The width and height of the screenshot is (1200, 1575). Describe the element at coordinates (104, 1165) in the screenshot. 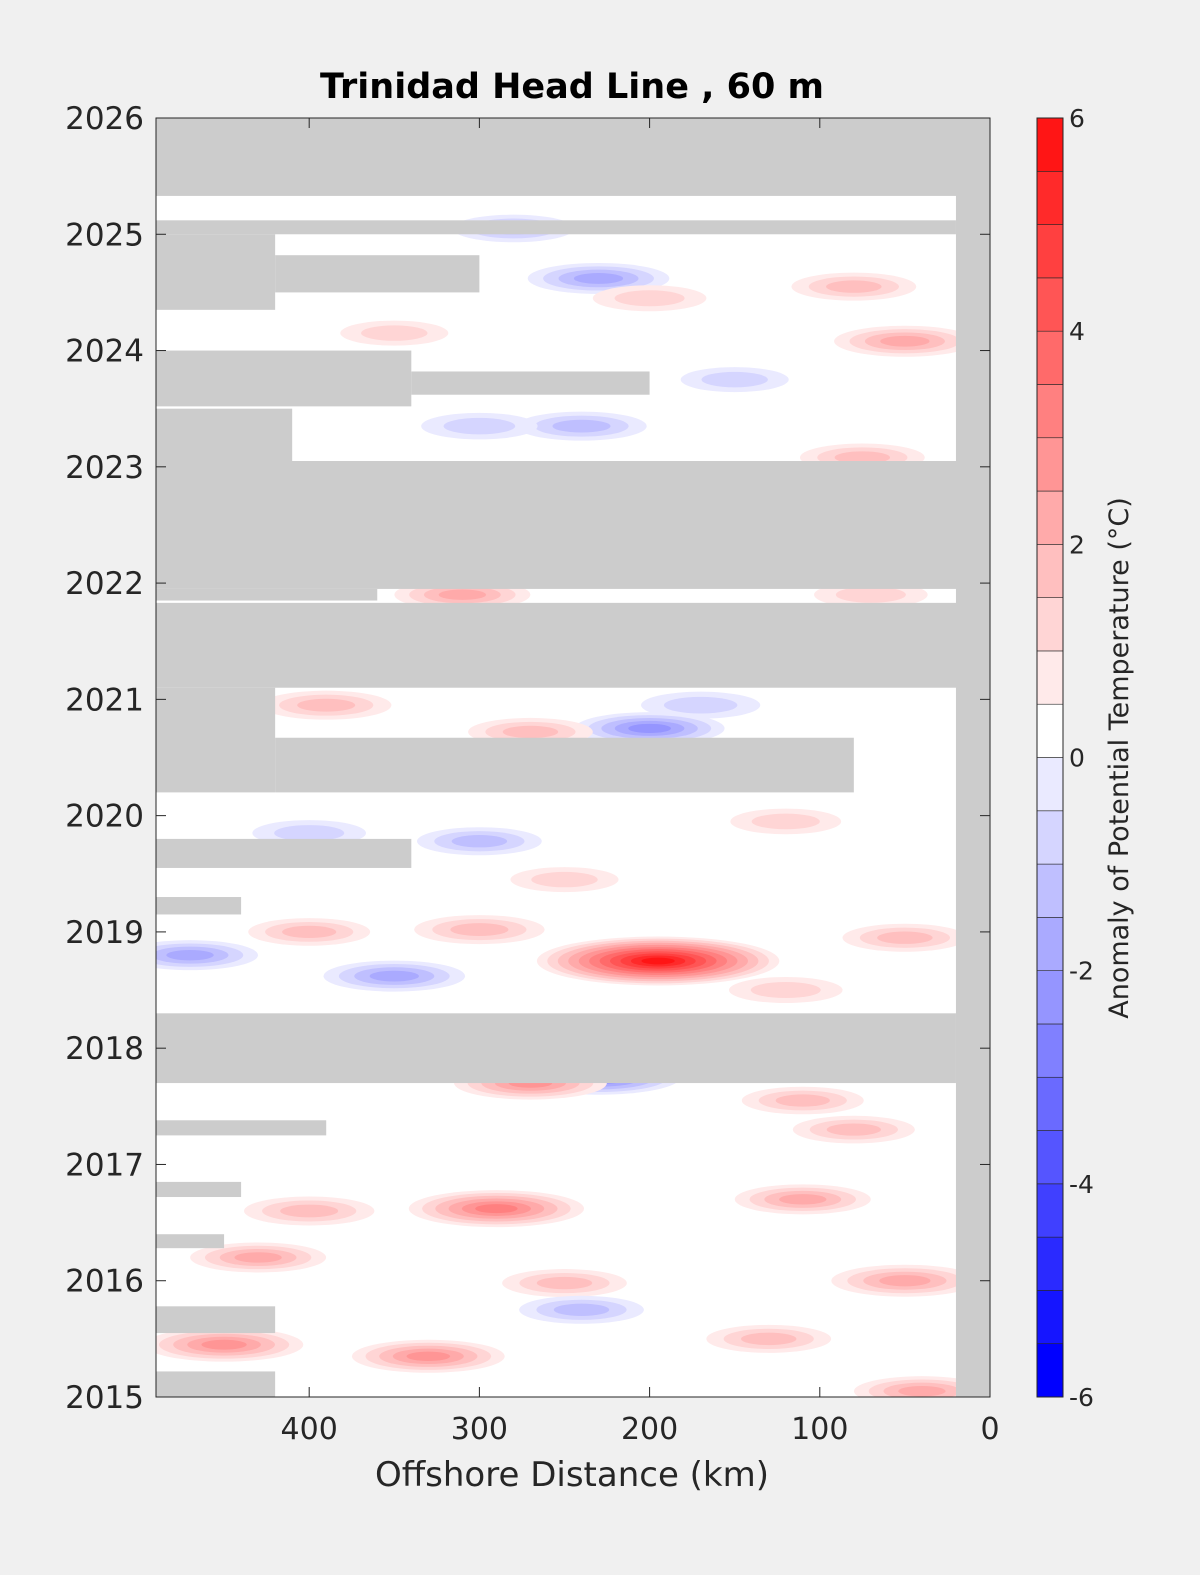

I see `y-tick-label: 2017` at that location.